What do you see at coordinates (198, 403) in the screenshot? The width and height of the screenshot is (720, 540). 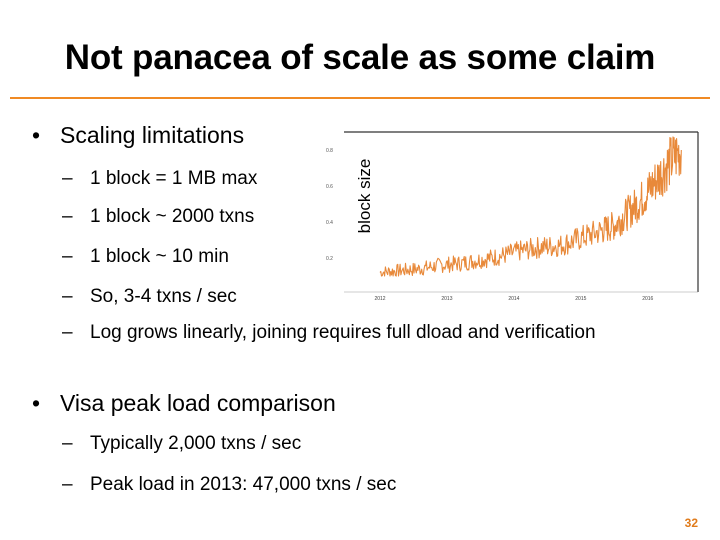 I see `bullet-text: Visa peak load comparison` at bounding box center [198, 403].